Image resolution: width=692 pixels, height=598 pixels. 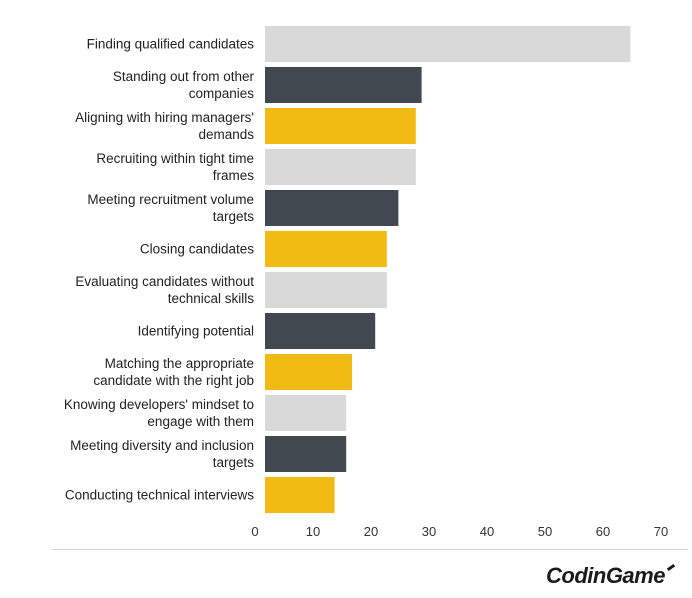 What do you see at coordinates (196, 331) in the screenshot?
I see `category-label-7: Identifying potential` at bounding box center [196, 331].